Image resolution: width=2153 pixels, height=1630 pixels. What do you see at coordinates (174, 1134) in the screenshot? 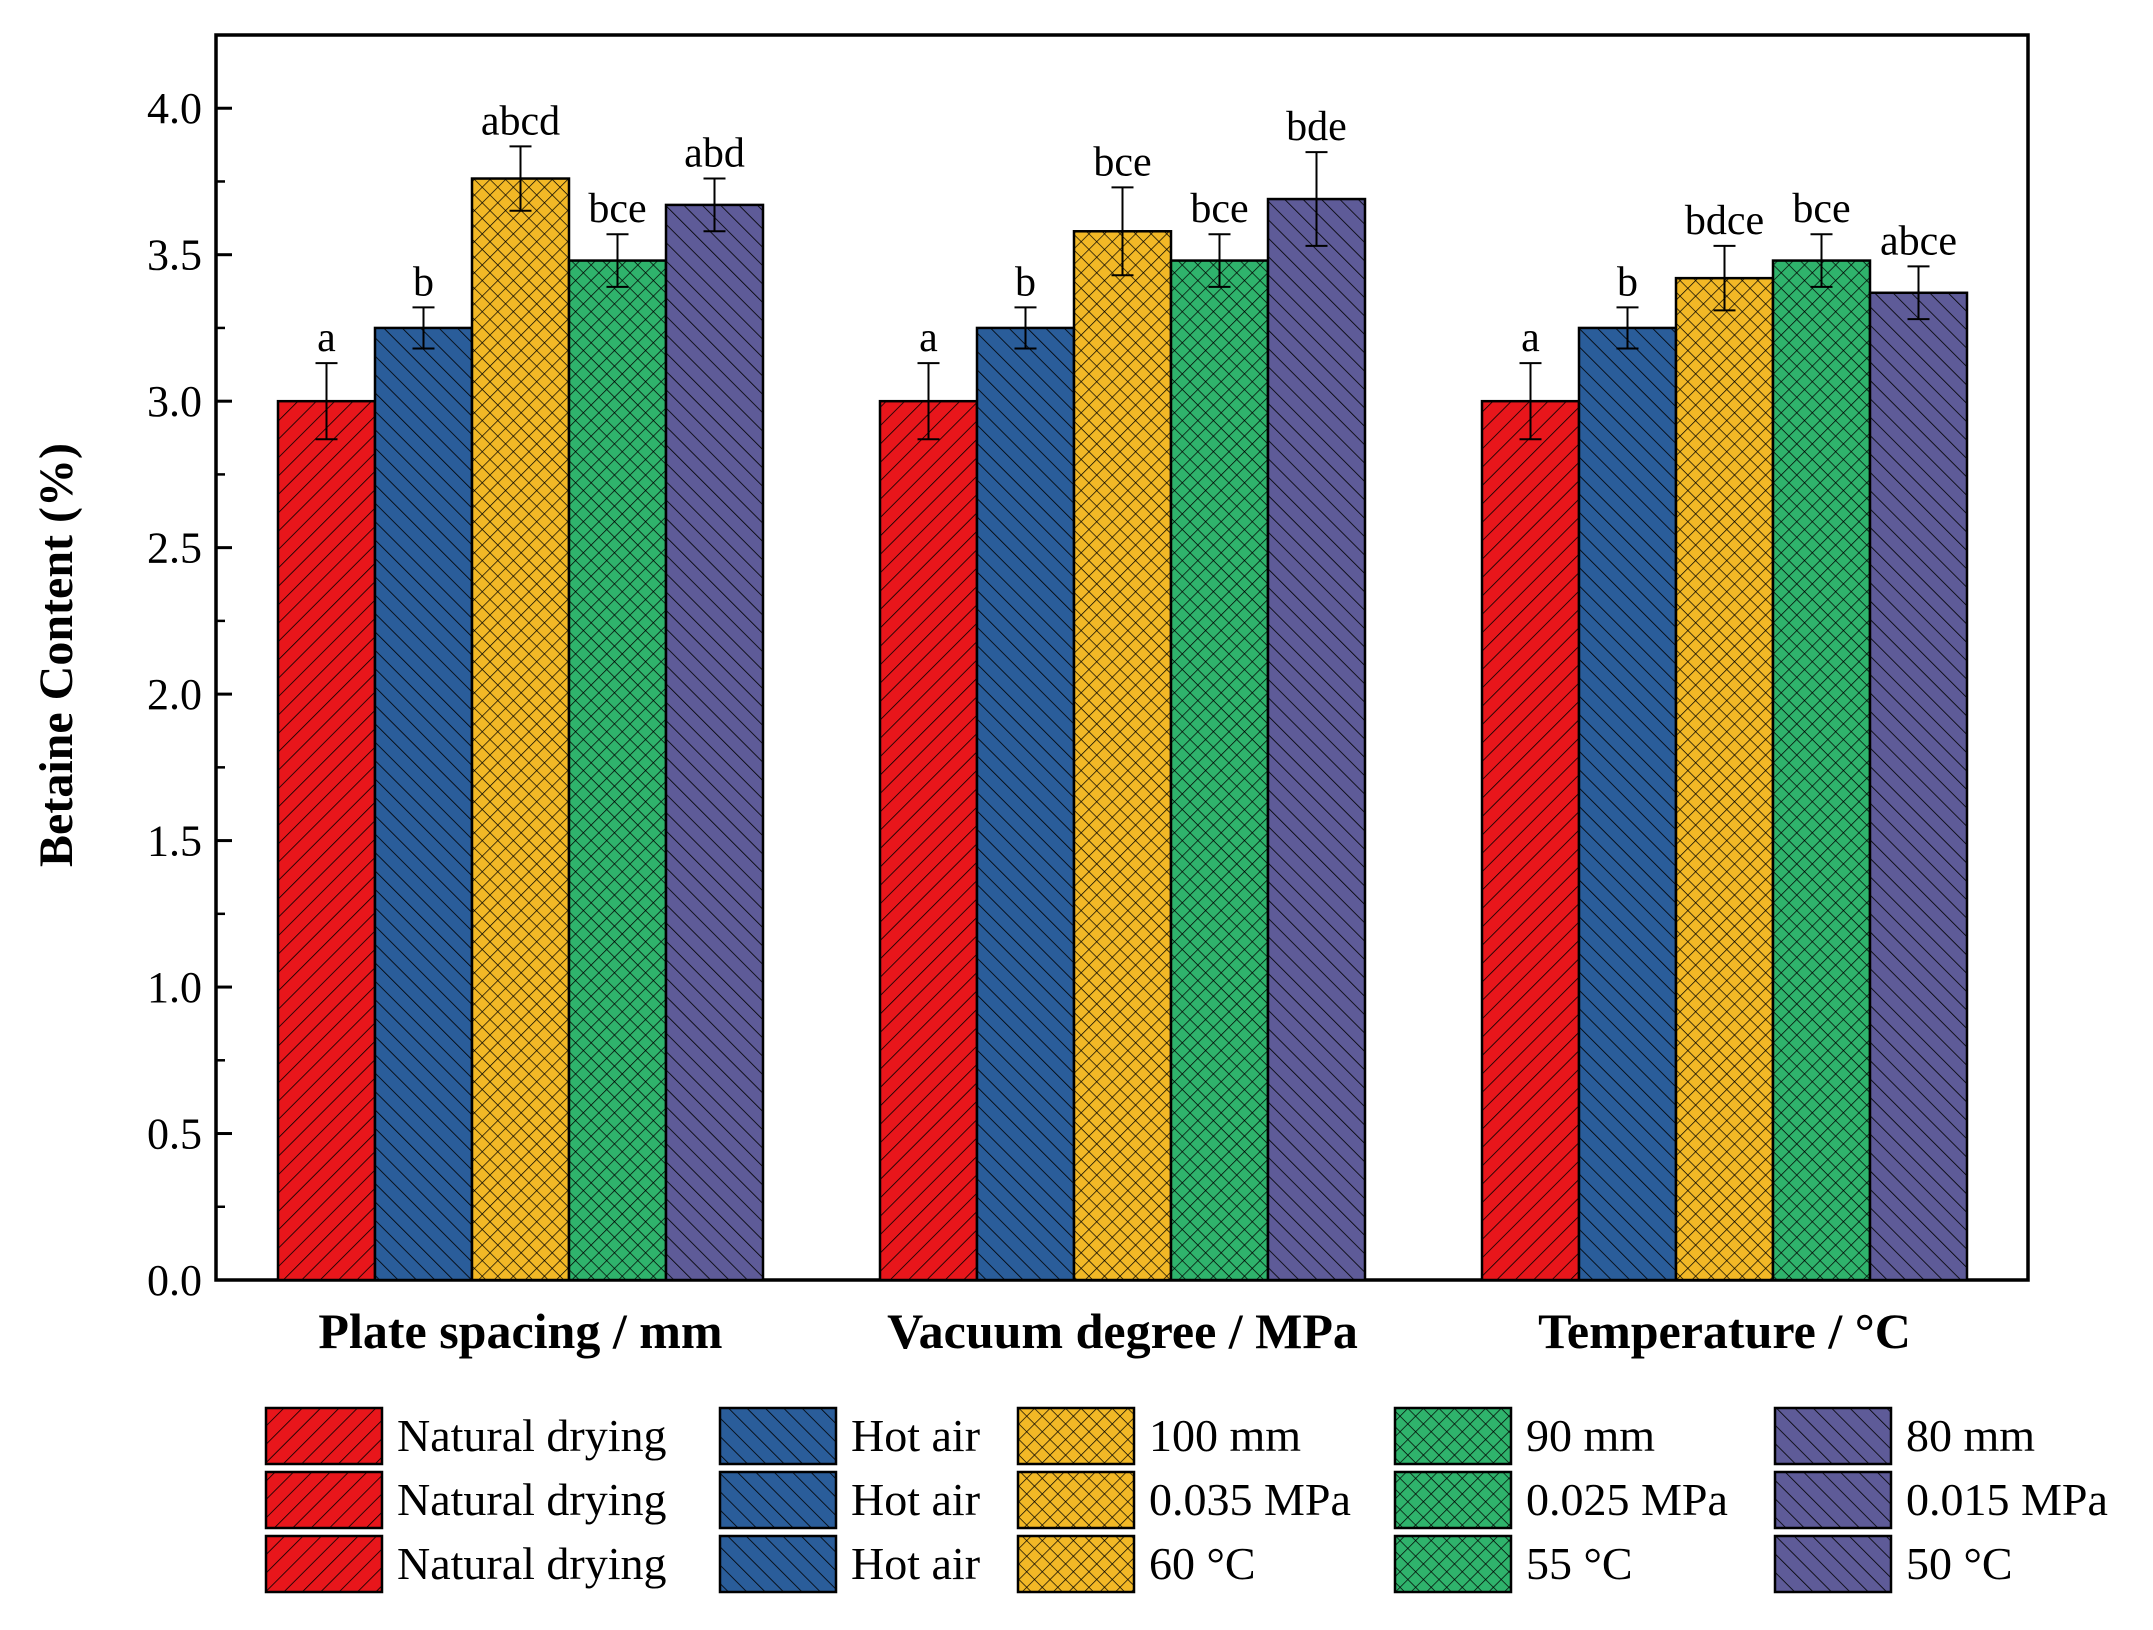
I see `y-tick-label: 0.5` at bounding box center [174, 1134].